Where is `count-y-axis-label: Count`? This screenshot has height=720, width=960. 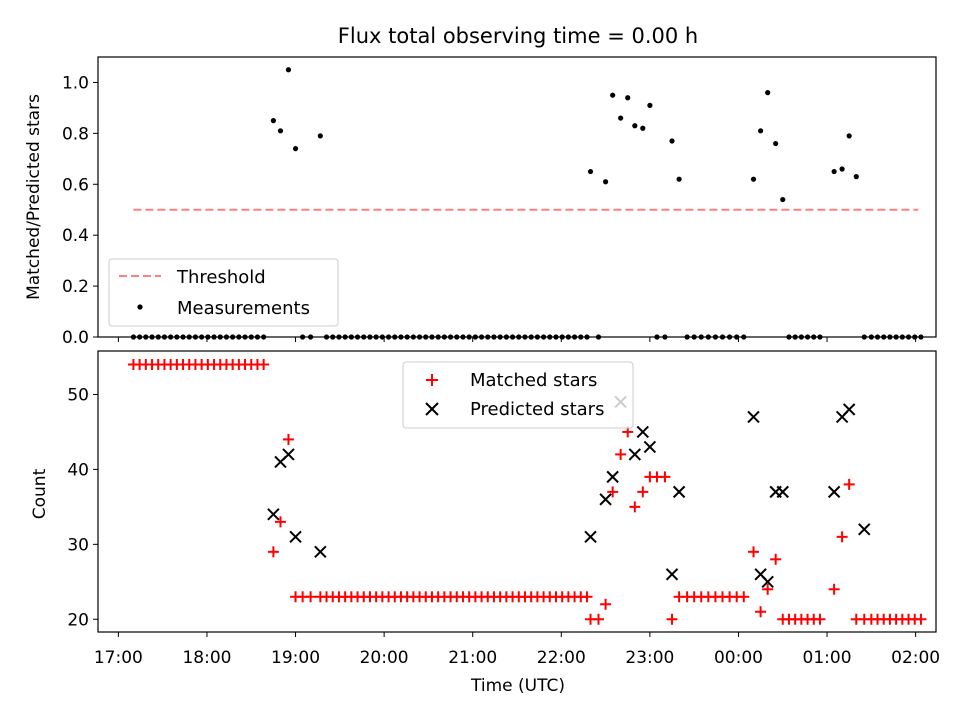
count-y-axis-label: Count is located at coordinates (40, 493).